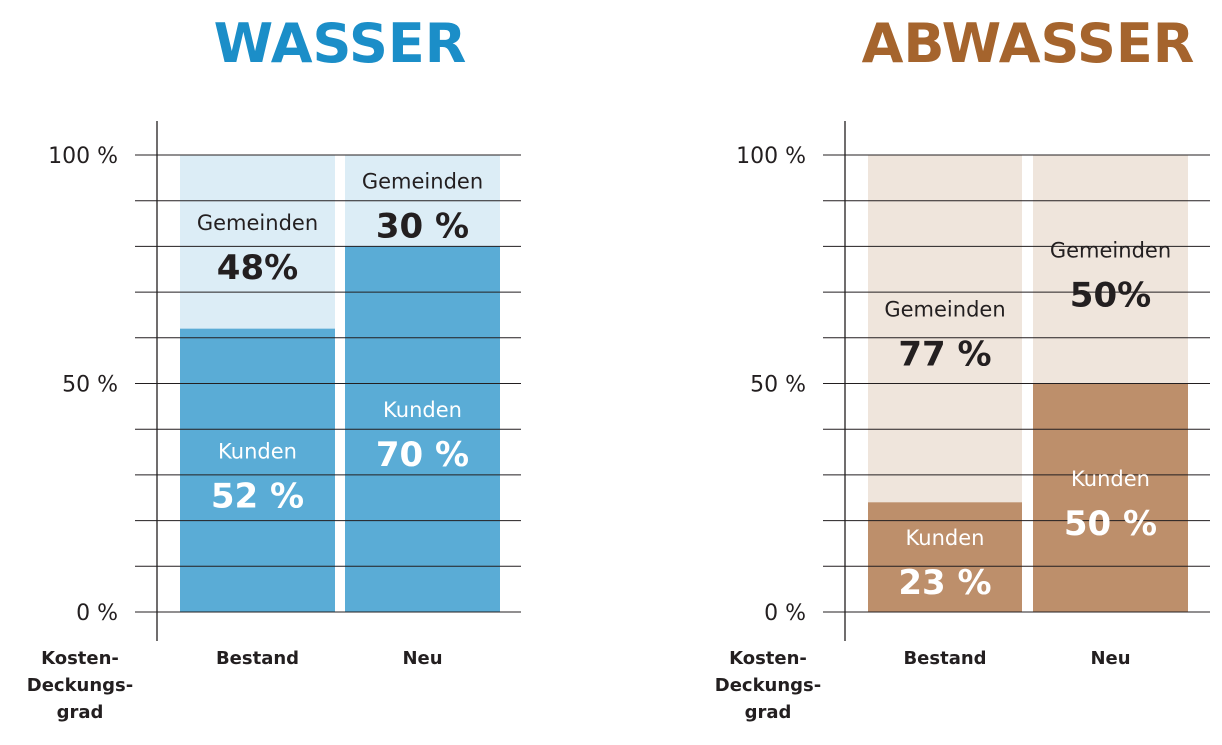  I want to click on segment-value-label: 30 %, so click(422, 227).